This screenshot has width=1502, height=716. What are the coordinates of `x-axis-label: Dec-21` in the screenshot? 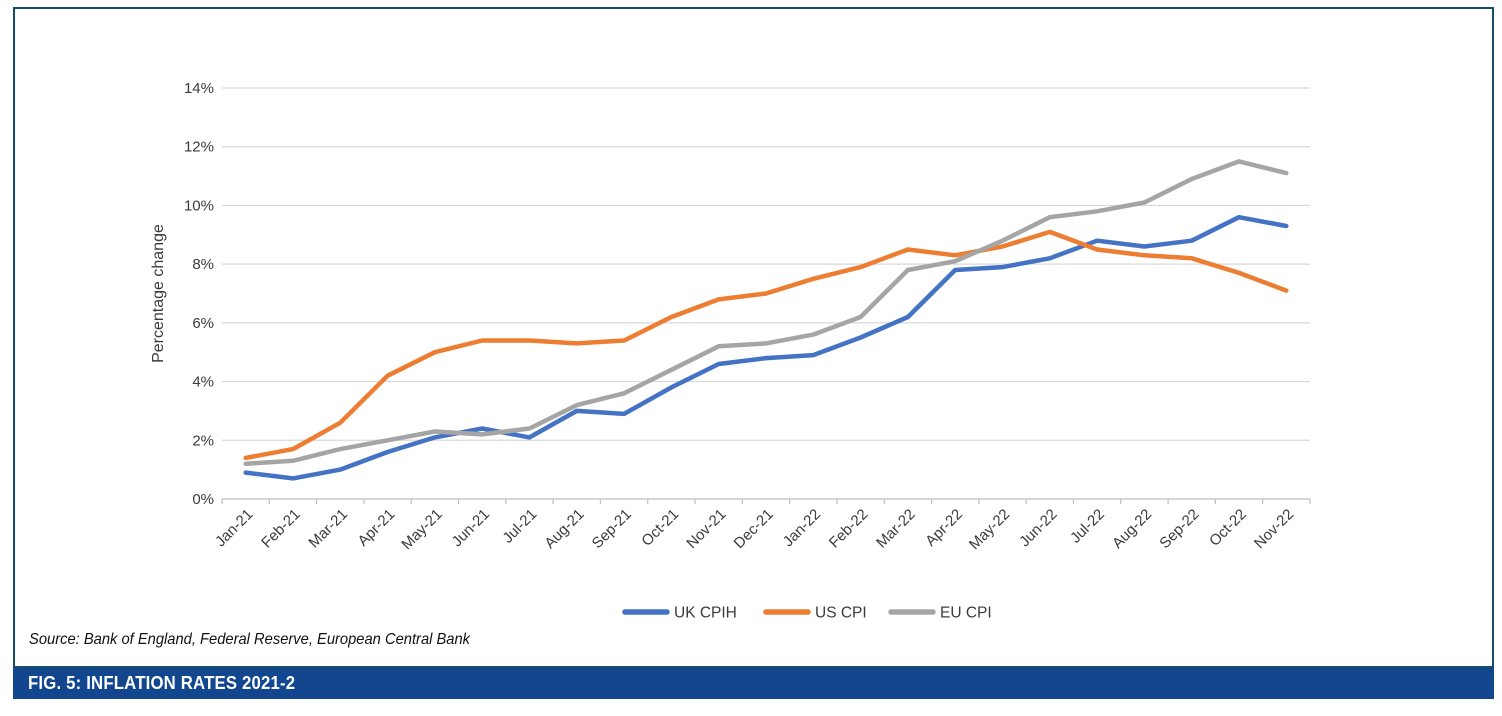 It's located at (754, 529).